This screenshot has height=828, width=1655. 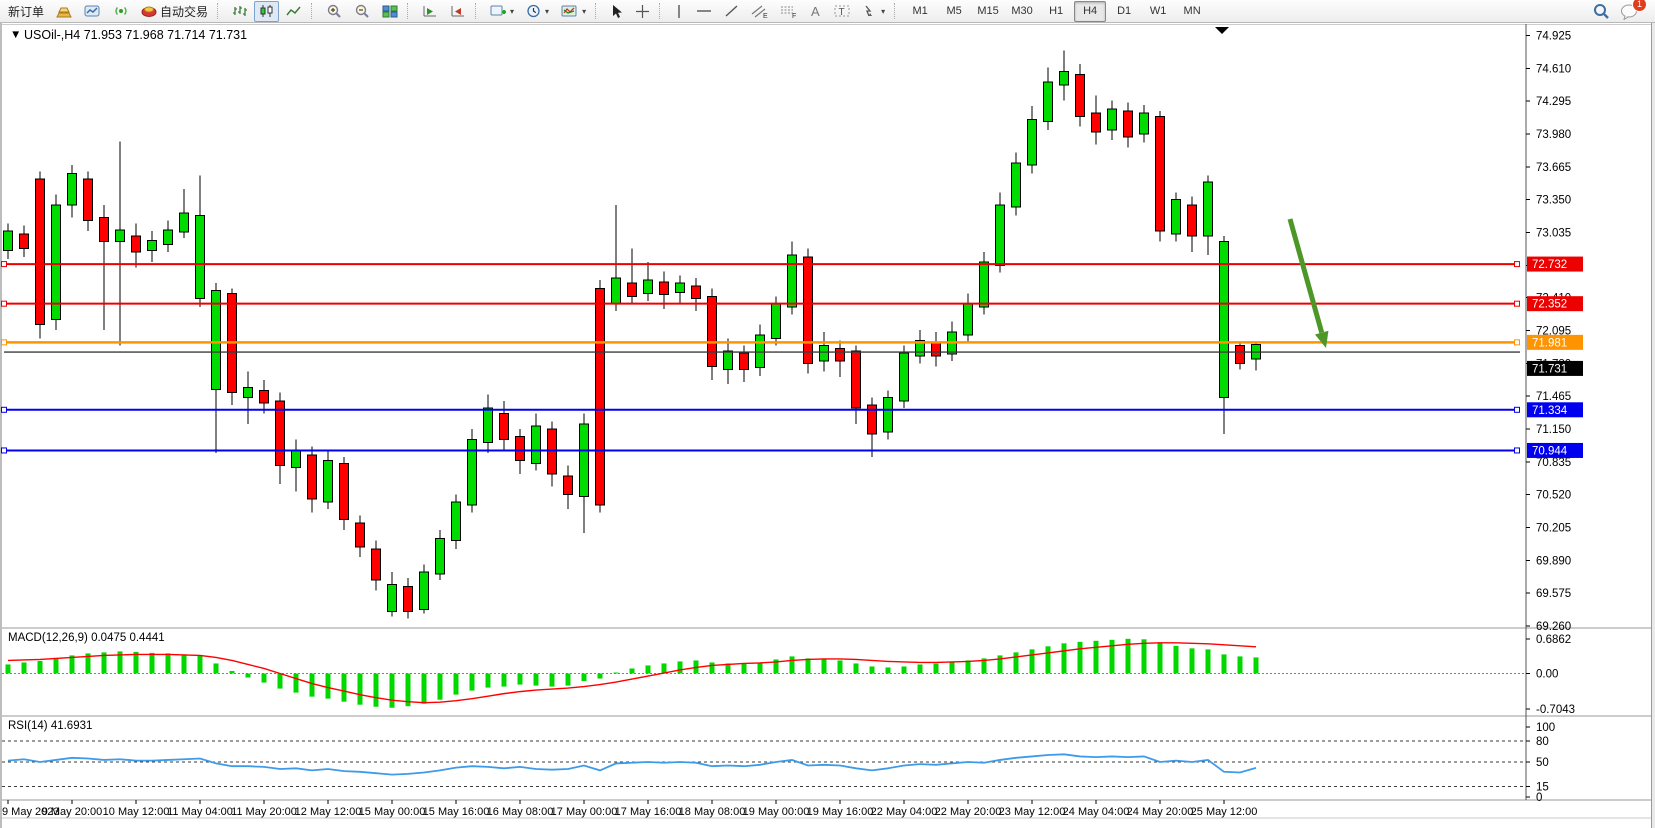 I want to click on timeframe-d1: D1, so click(x=1124, y=11).